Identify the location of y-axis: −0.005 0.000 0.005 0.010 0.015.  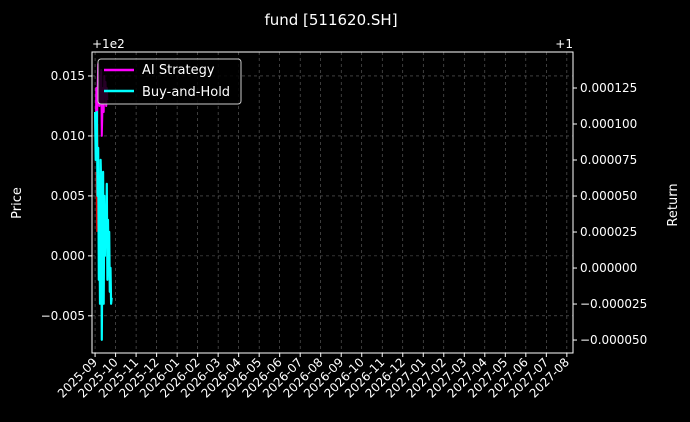
(66, 196).